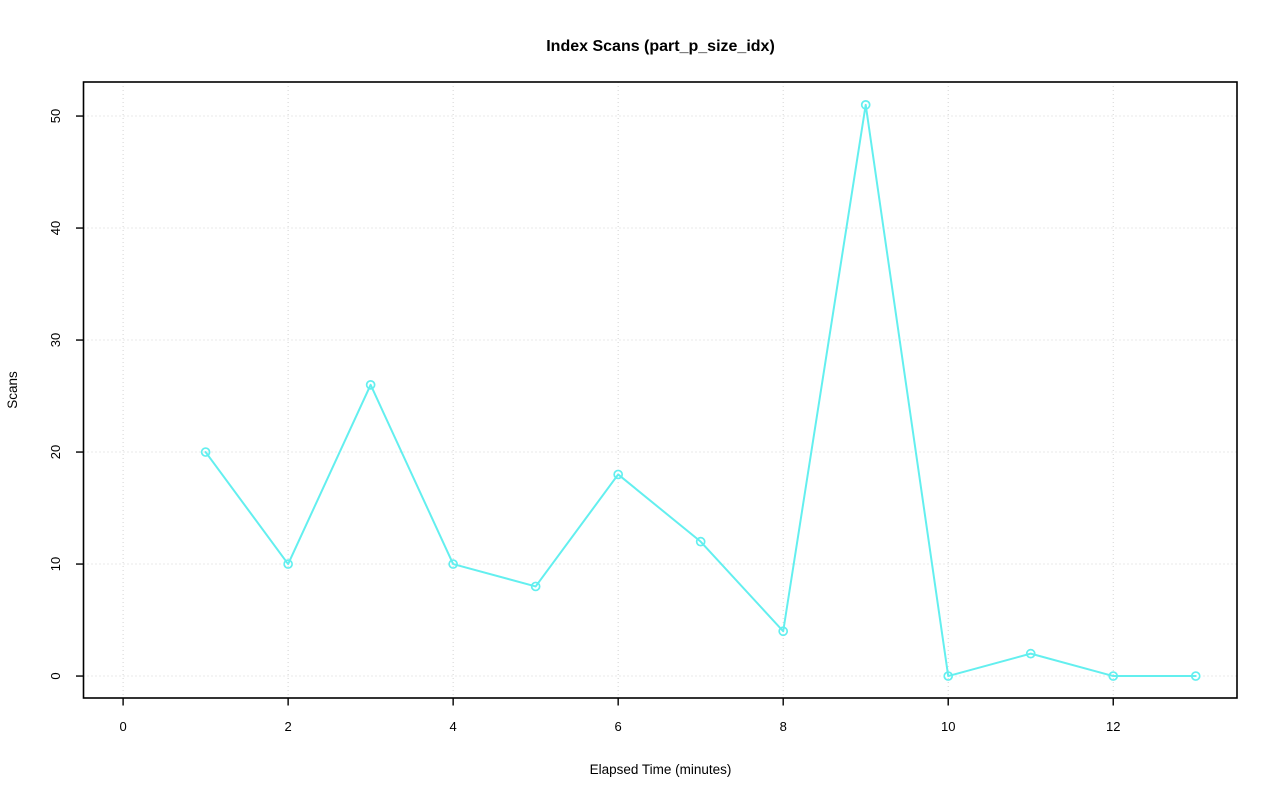 Image resolution: width=1280 pixels, height=801 pixels. I want to click on x-tick-label: 4, so click(453, 726).